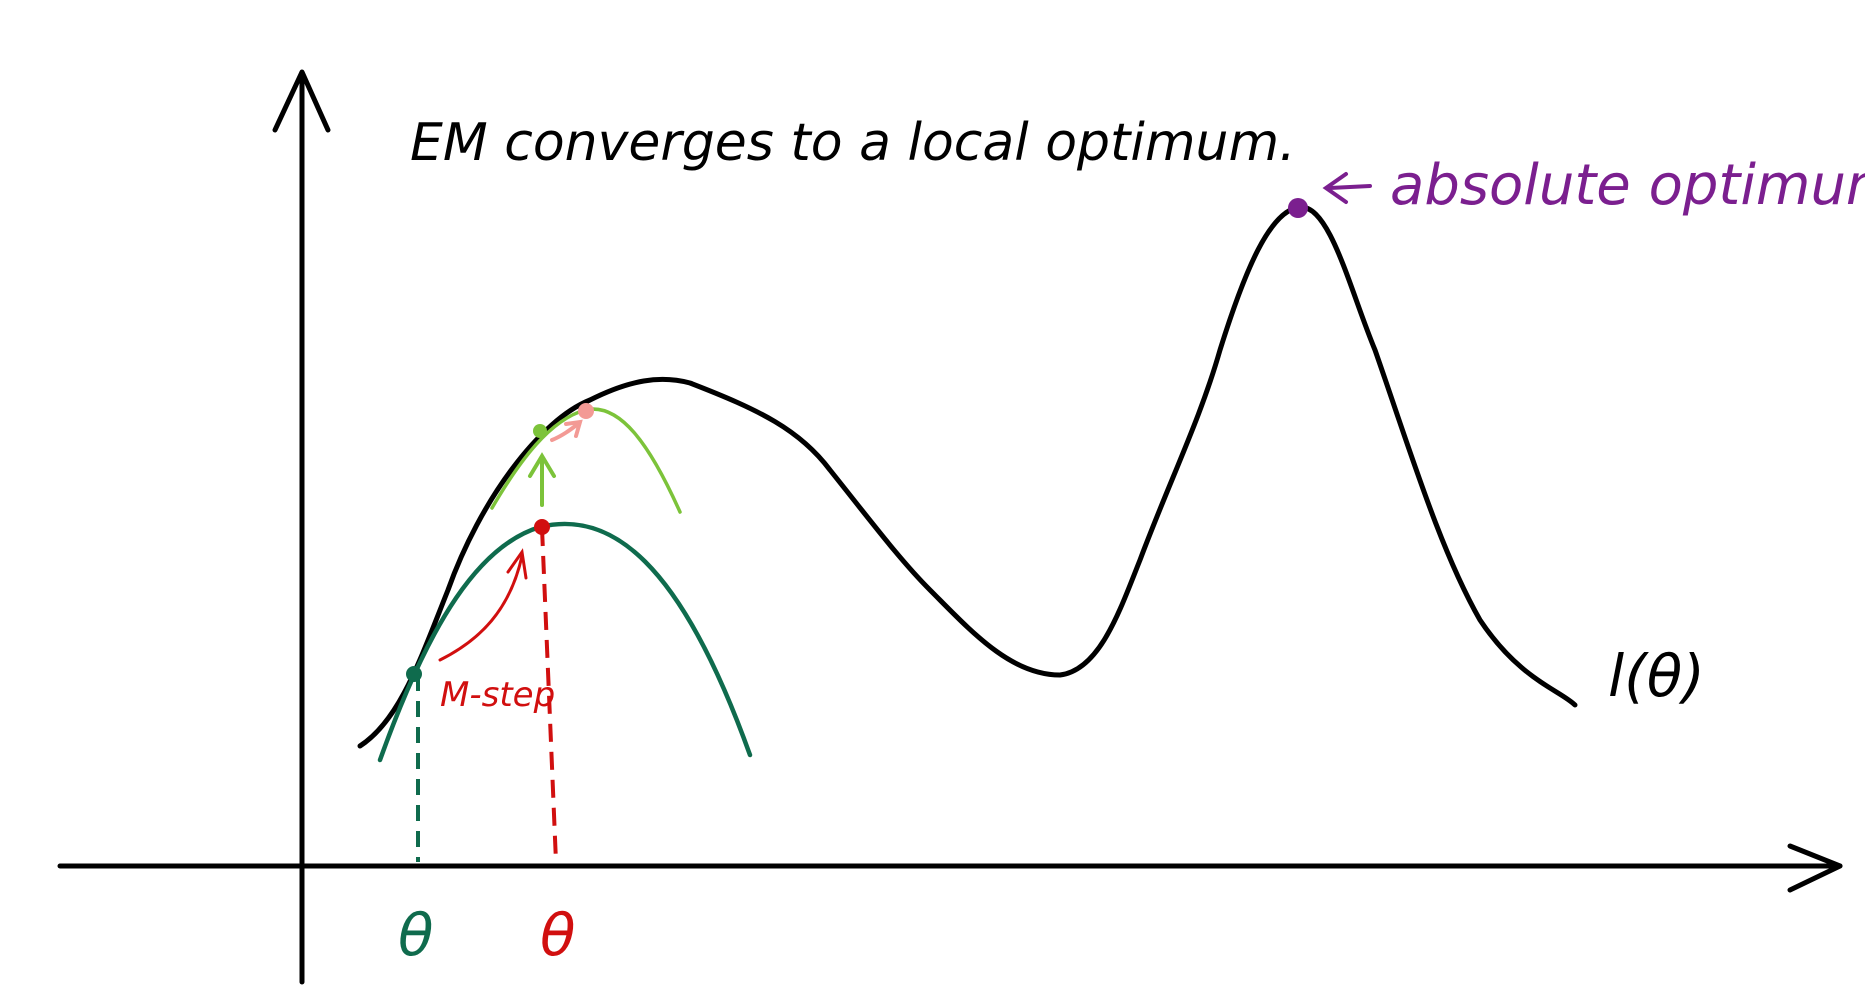 The image size is (1865, 1000). Describe the element at coordinates (416, 935) in the screenshot. I see `theta-0-label: θ` at that location.